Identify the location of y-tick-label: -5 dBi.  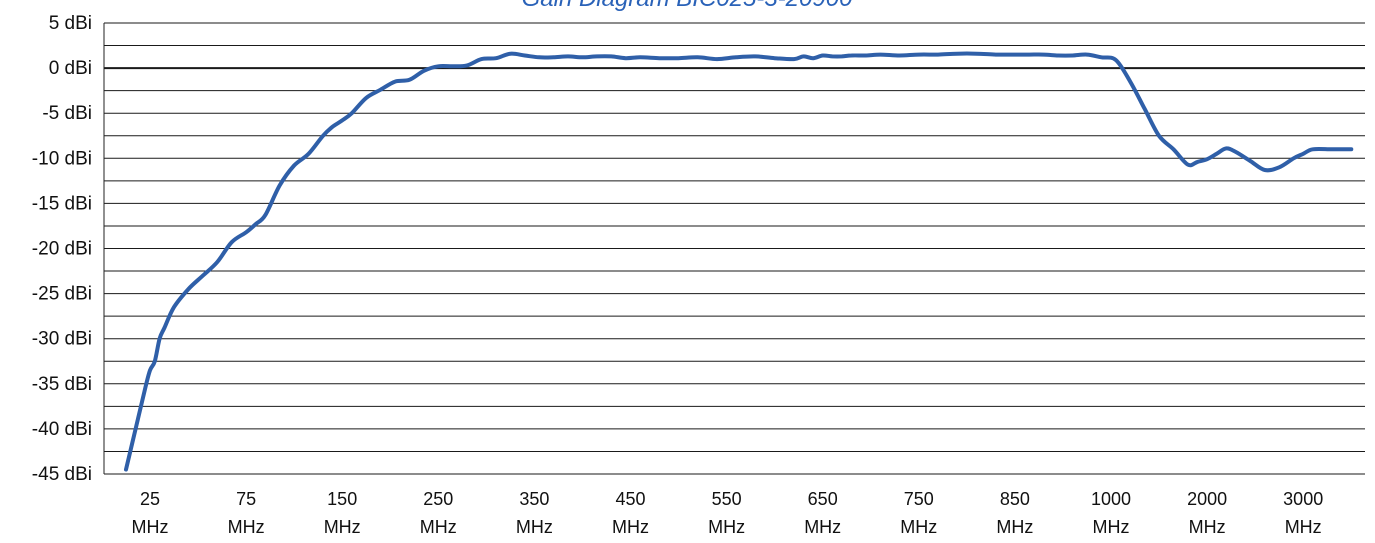
(67, 113).